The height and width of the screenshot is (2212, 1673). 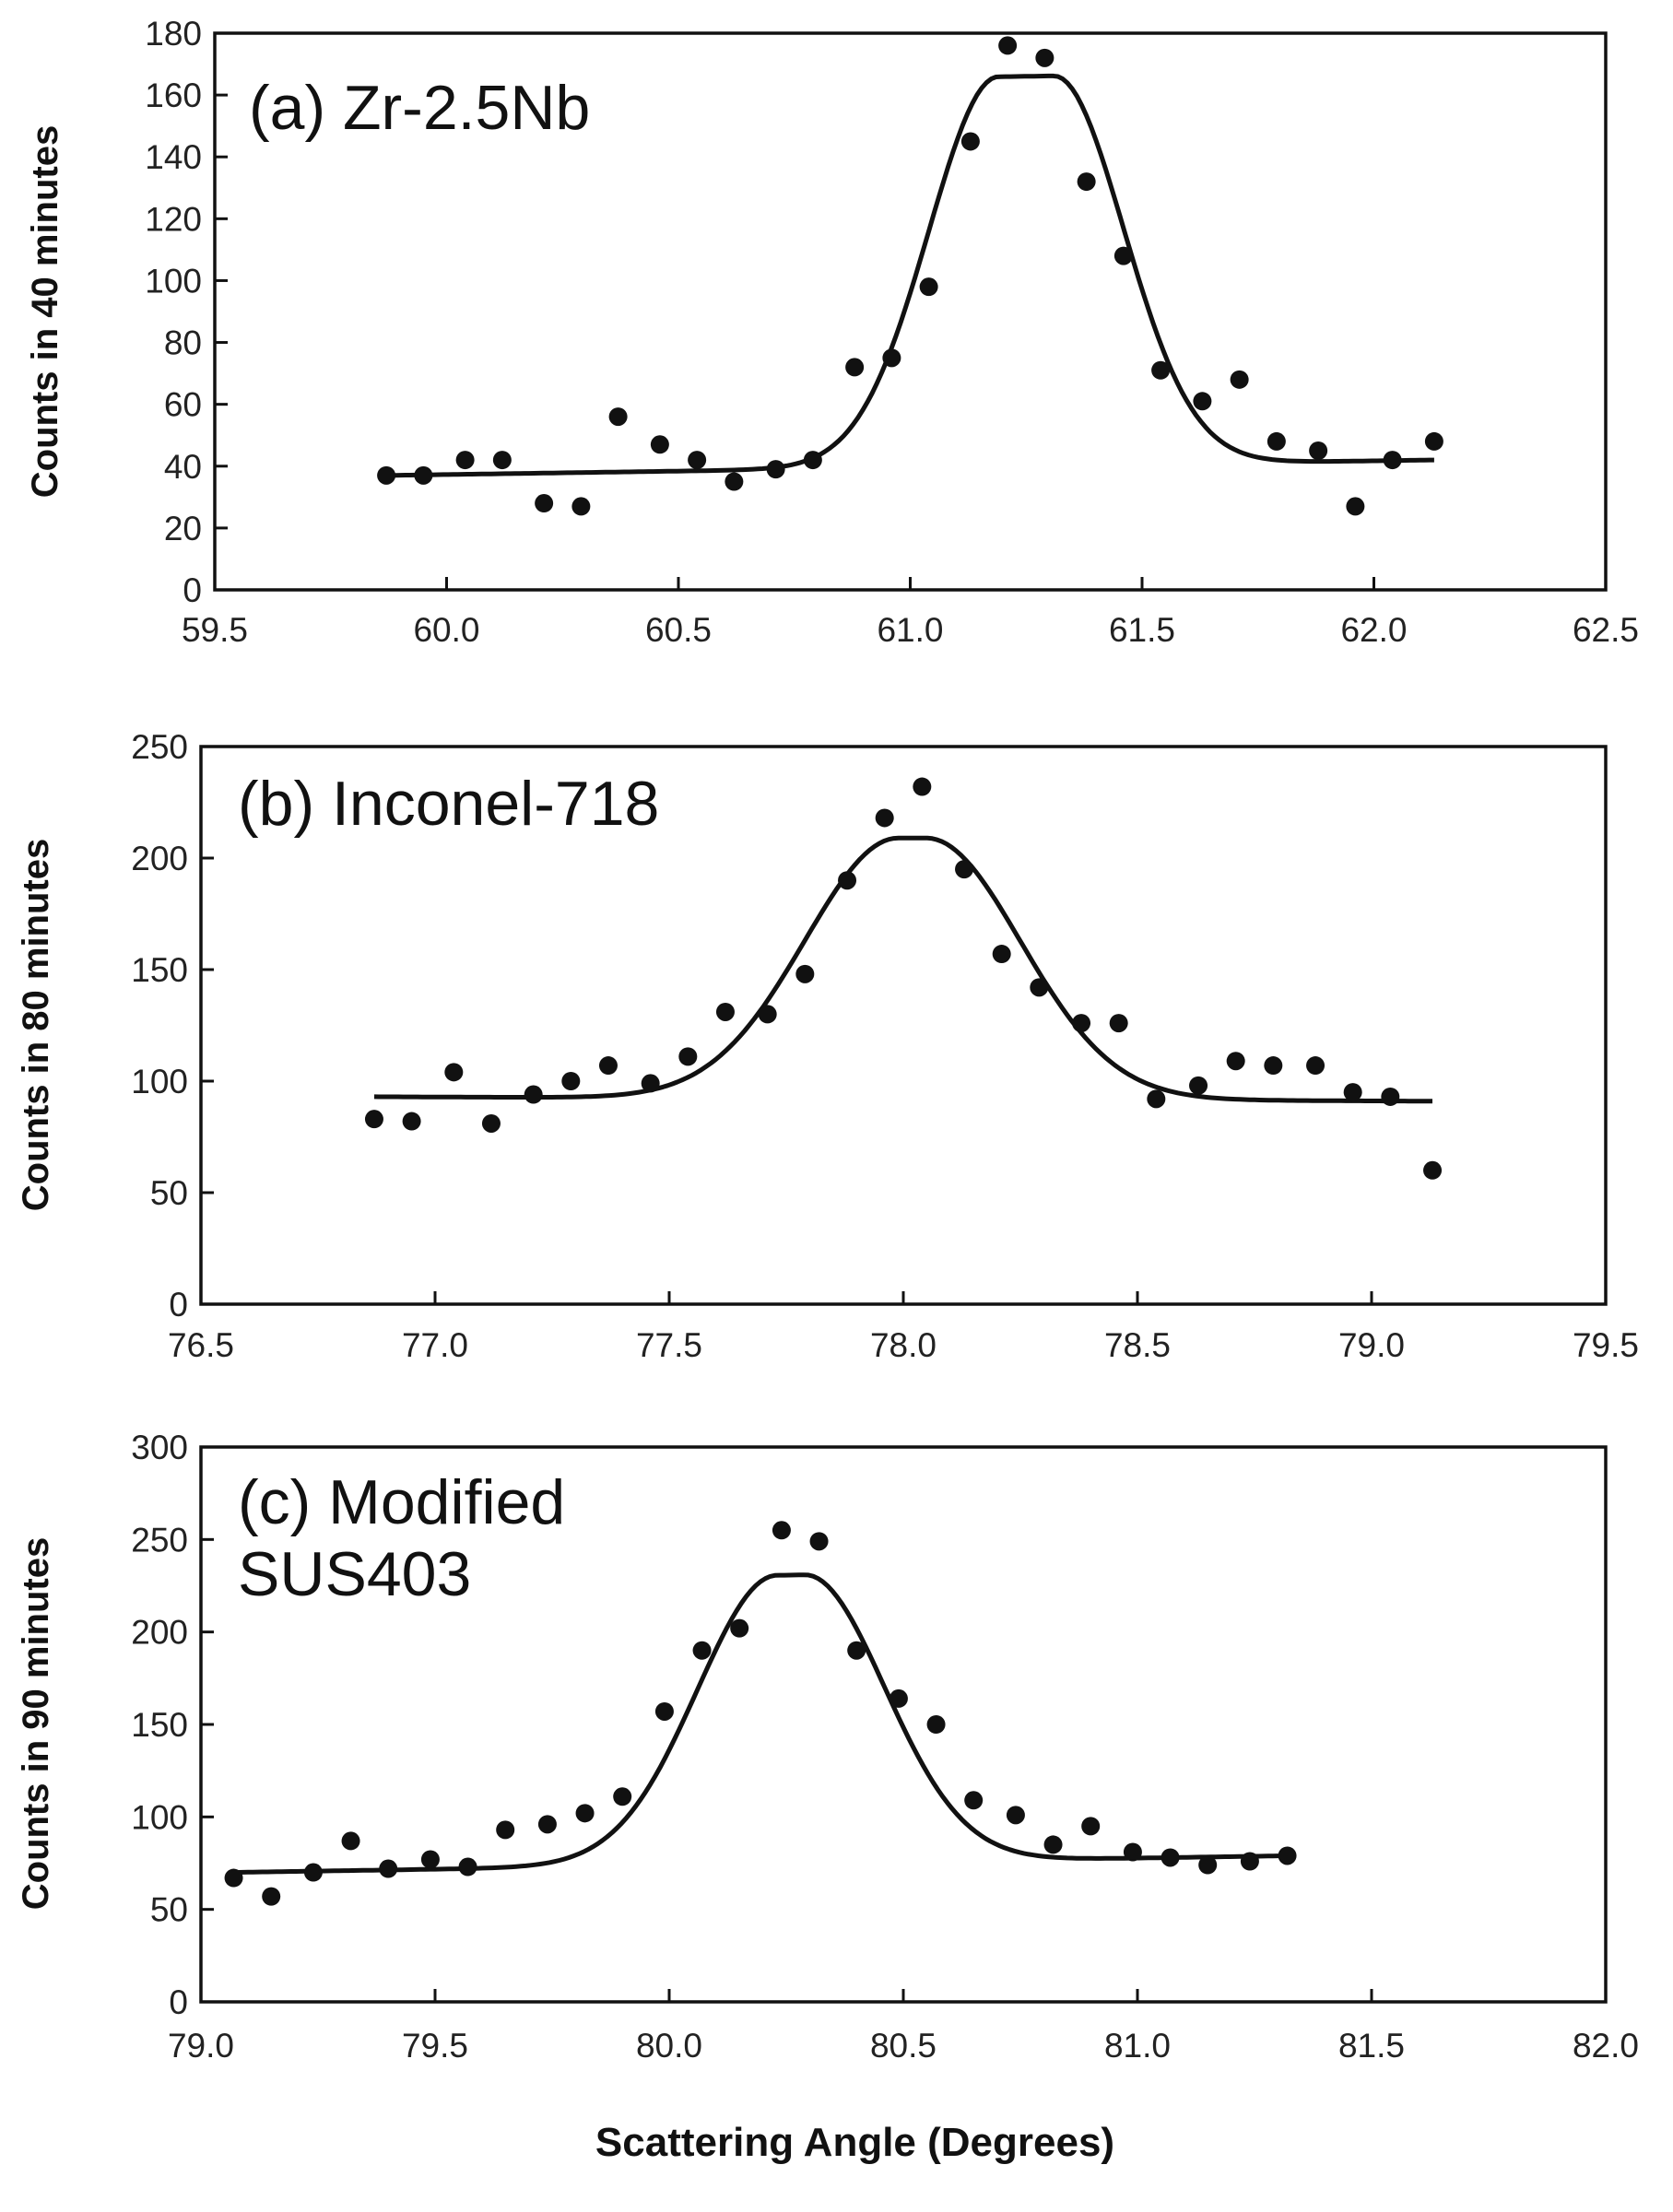 What do you see at coordinates (354, 1574) in the screenshot?
I see `panel-title-line: SUS403` at bounding box center [354, 1574].